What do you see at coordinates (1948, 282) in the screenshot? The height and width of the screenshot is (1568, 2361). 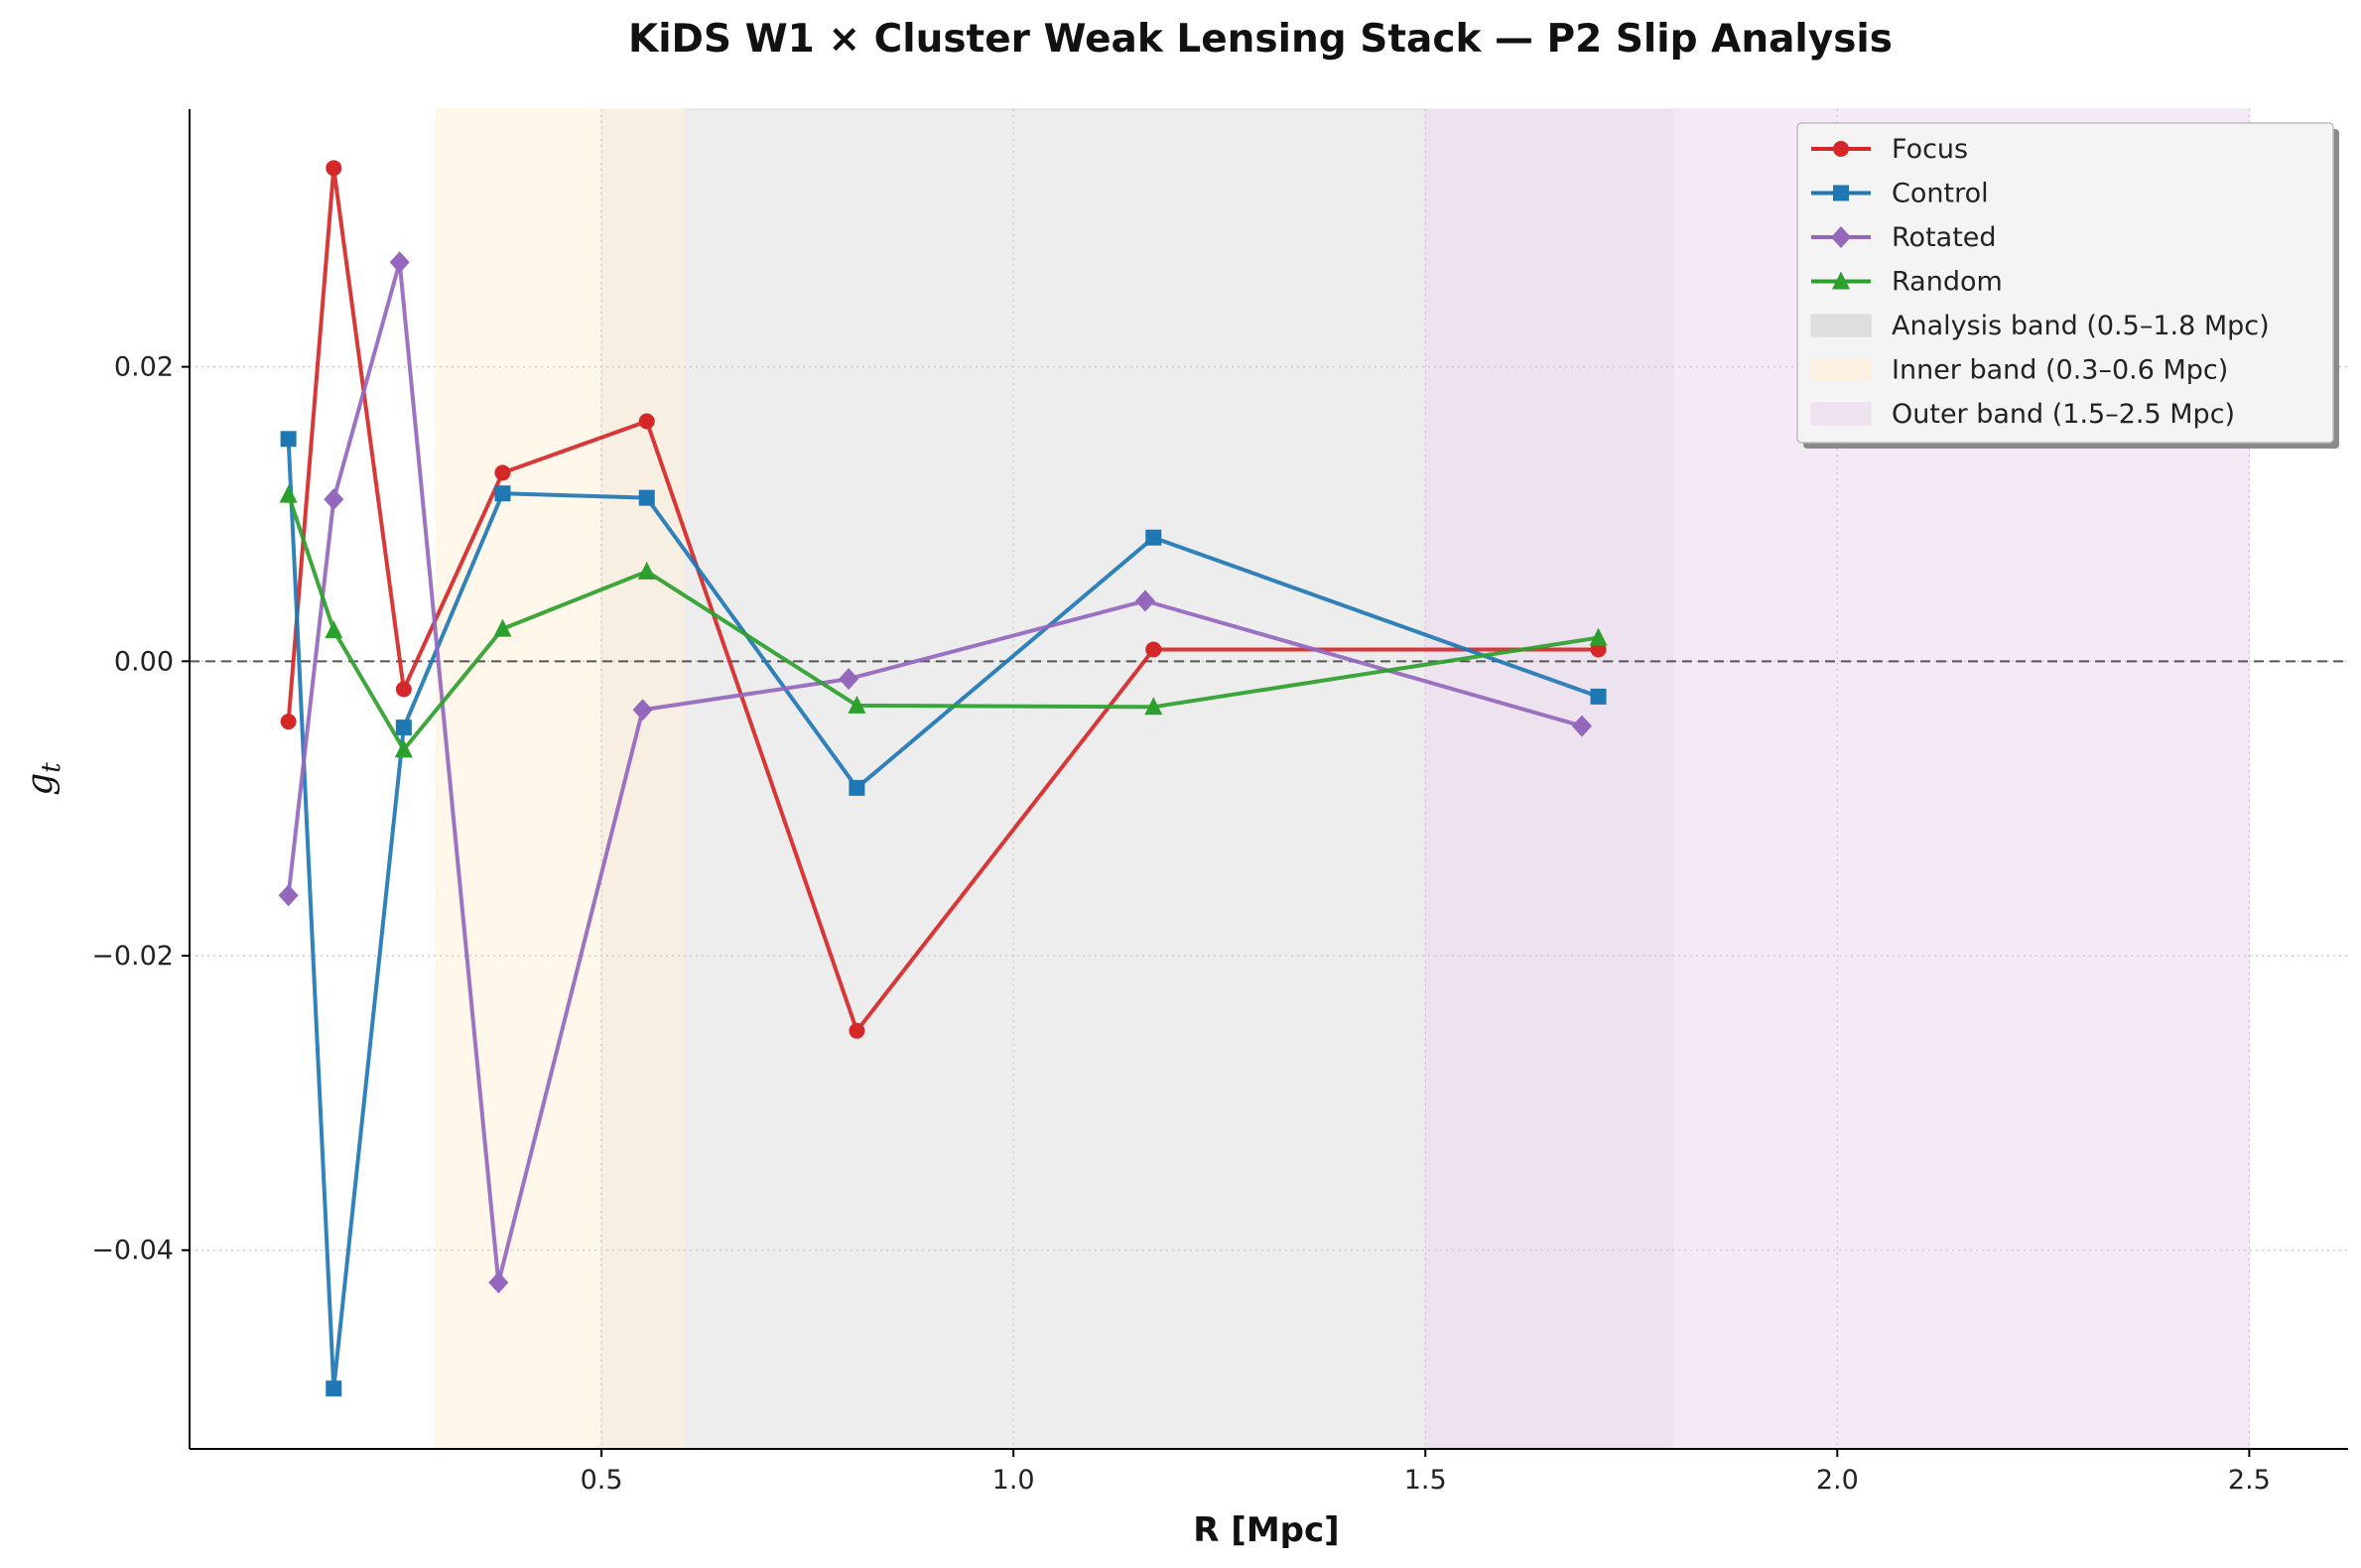 I see `legend-label-random: Random` at bounding box center [1948, 282].